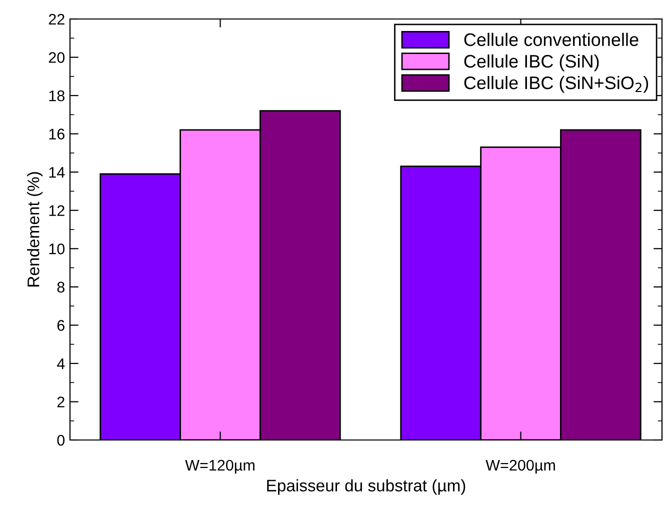  I want to click on y-tick-label: 20, so click(56, 57).